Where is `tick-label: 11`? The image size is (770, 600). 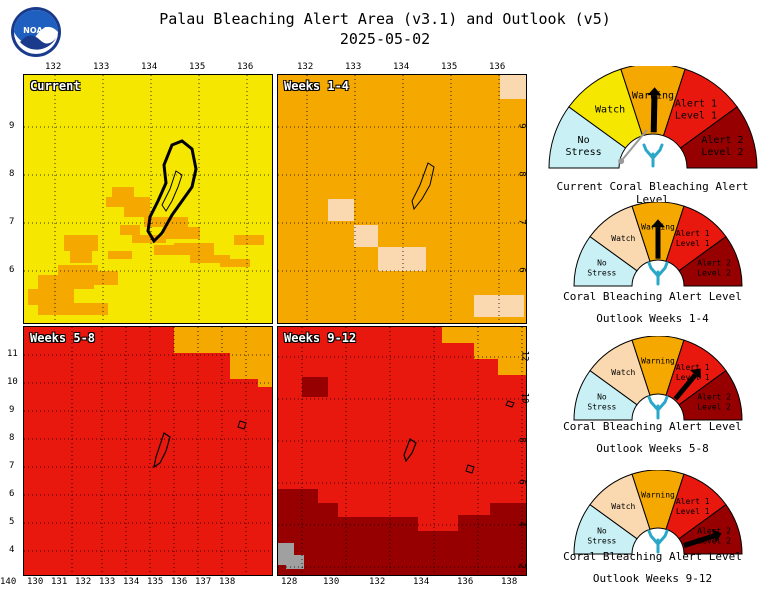
tick-label: 11 is located at coordinates (12, 354).